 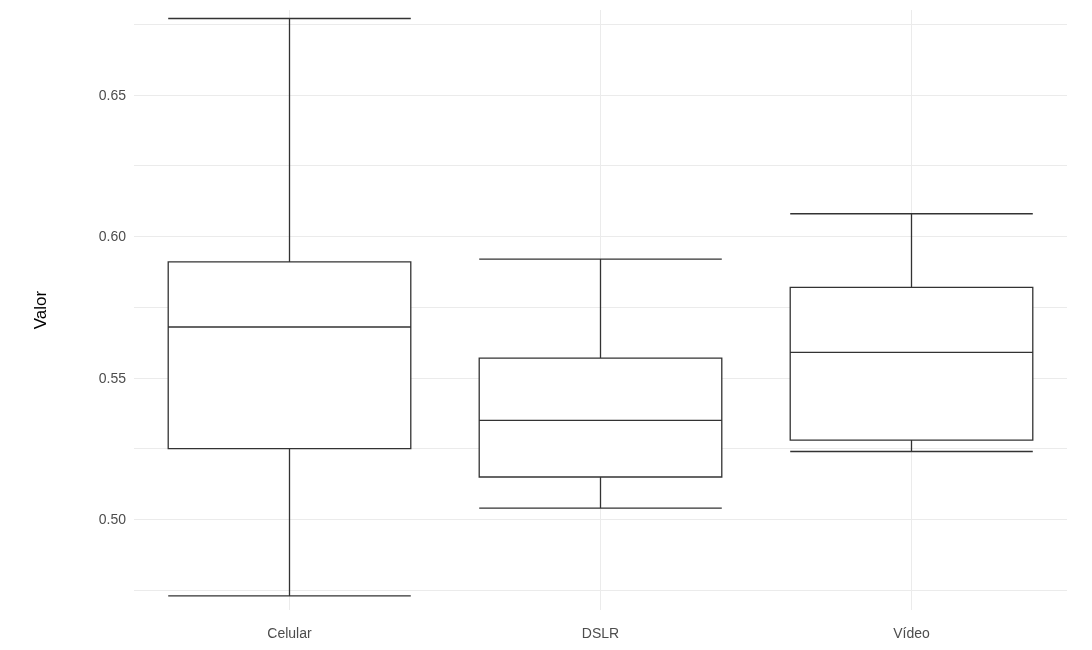 What do you see at coordinates (112, 236) in the screenshot?
I see `y-tick-label: 0.60` at bounding box center [112, 236].